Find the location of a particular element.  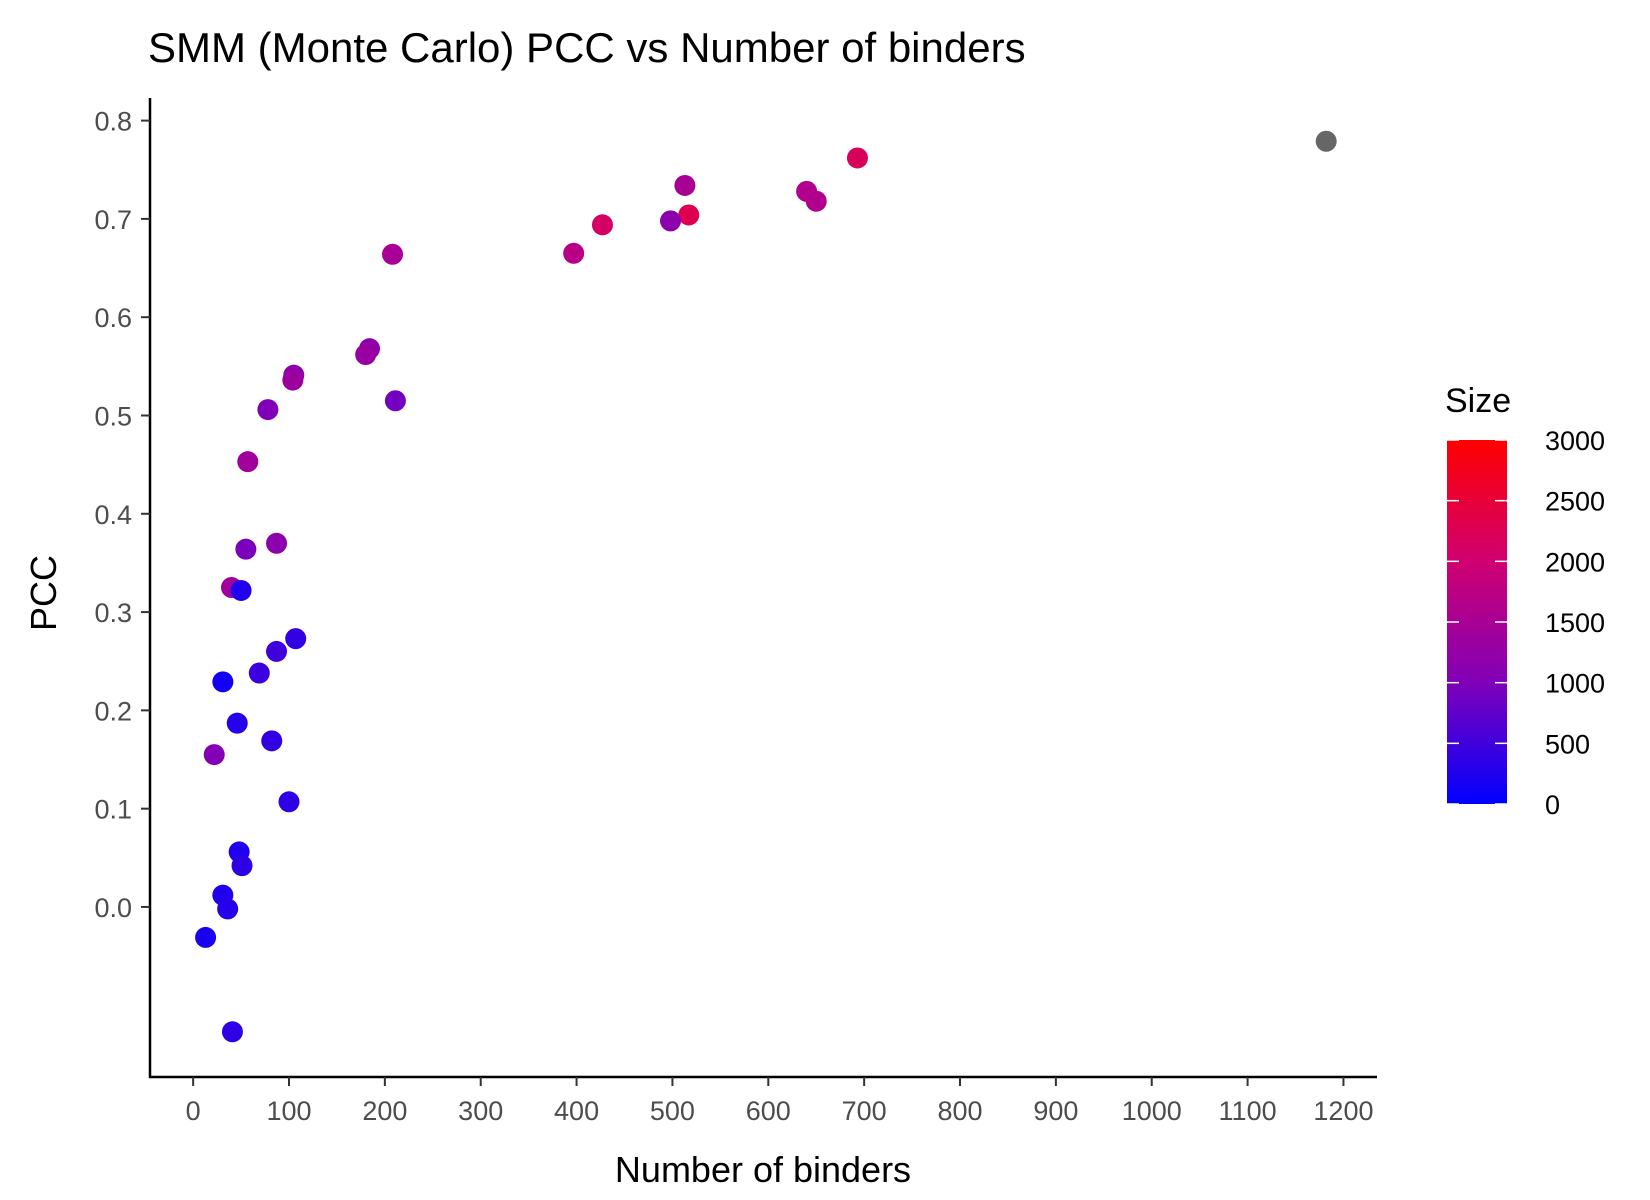

y-tick-label: 0.1 is located at coordinates (113, 810).